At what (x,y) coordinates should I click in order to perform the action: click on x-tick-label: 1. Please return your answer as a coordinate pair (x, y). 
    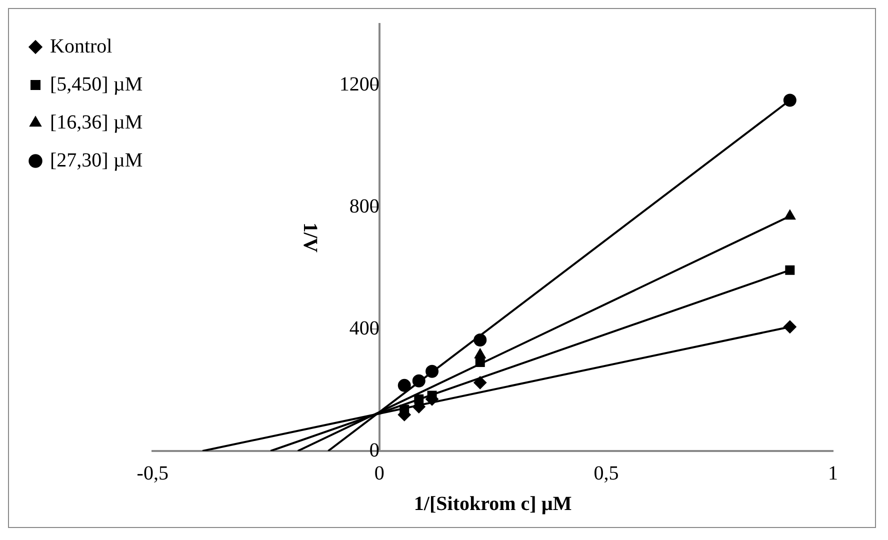
    Looking at the image, I should click on (833, 473).